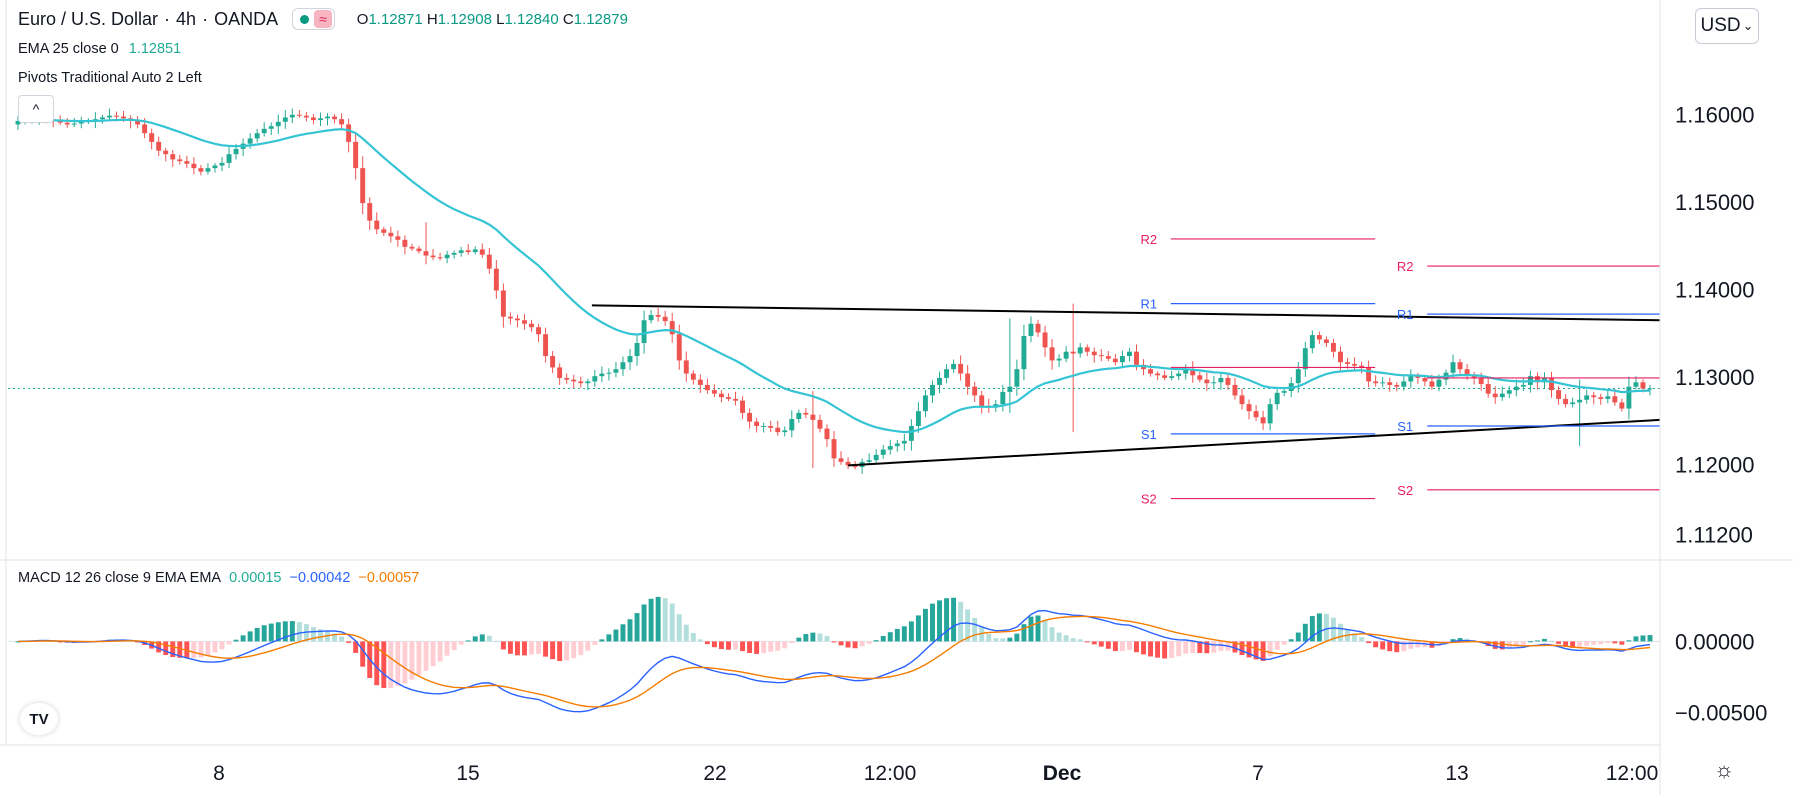  What do you see at coordinates (99, 49) in the screenshot?
I see `ema-legend: EMA 25 close 0 1.12851` at bounding box center [99, 49].